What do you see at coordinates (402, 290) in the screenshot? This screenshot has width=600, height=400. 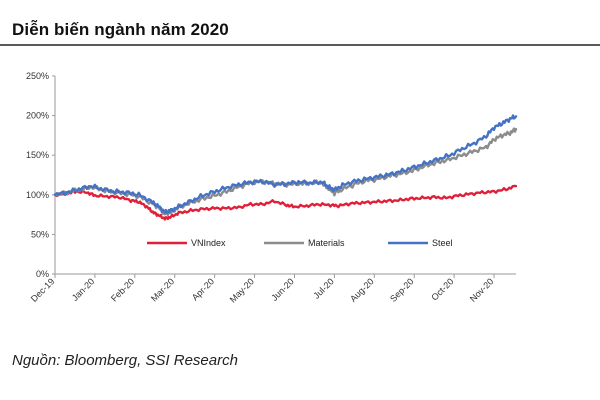 I see `x-tick-label: Sep-20` at bounding box center [402, 290].